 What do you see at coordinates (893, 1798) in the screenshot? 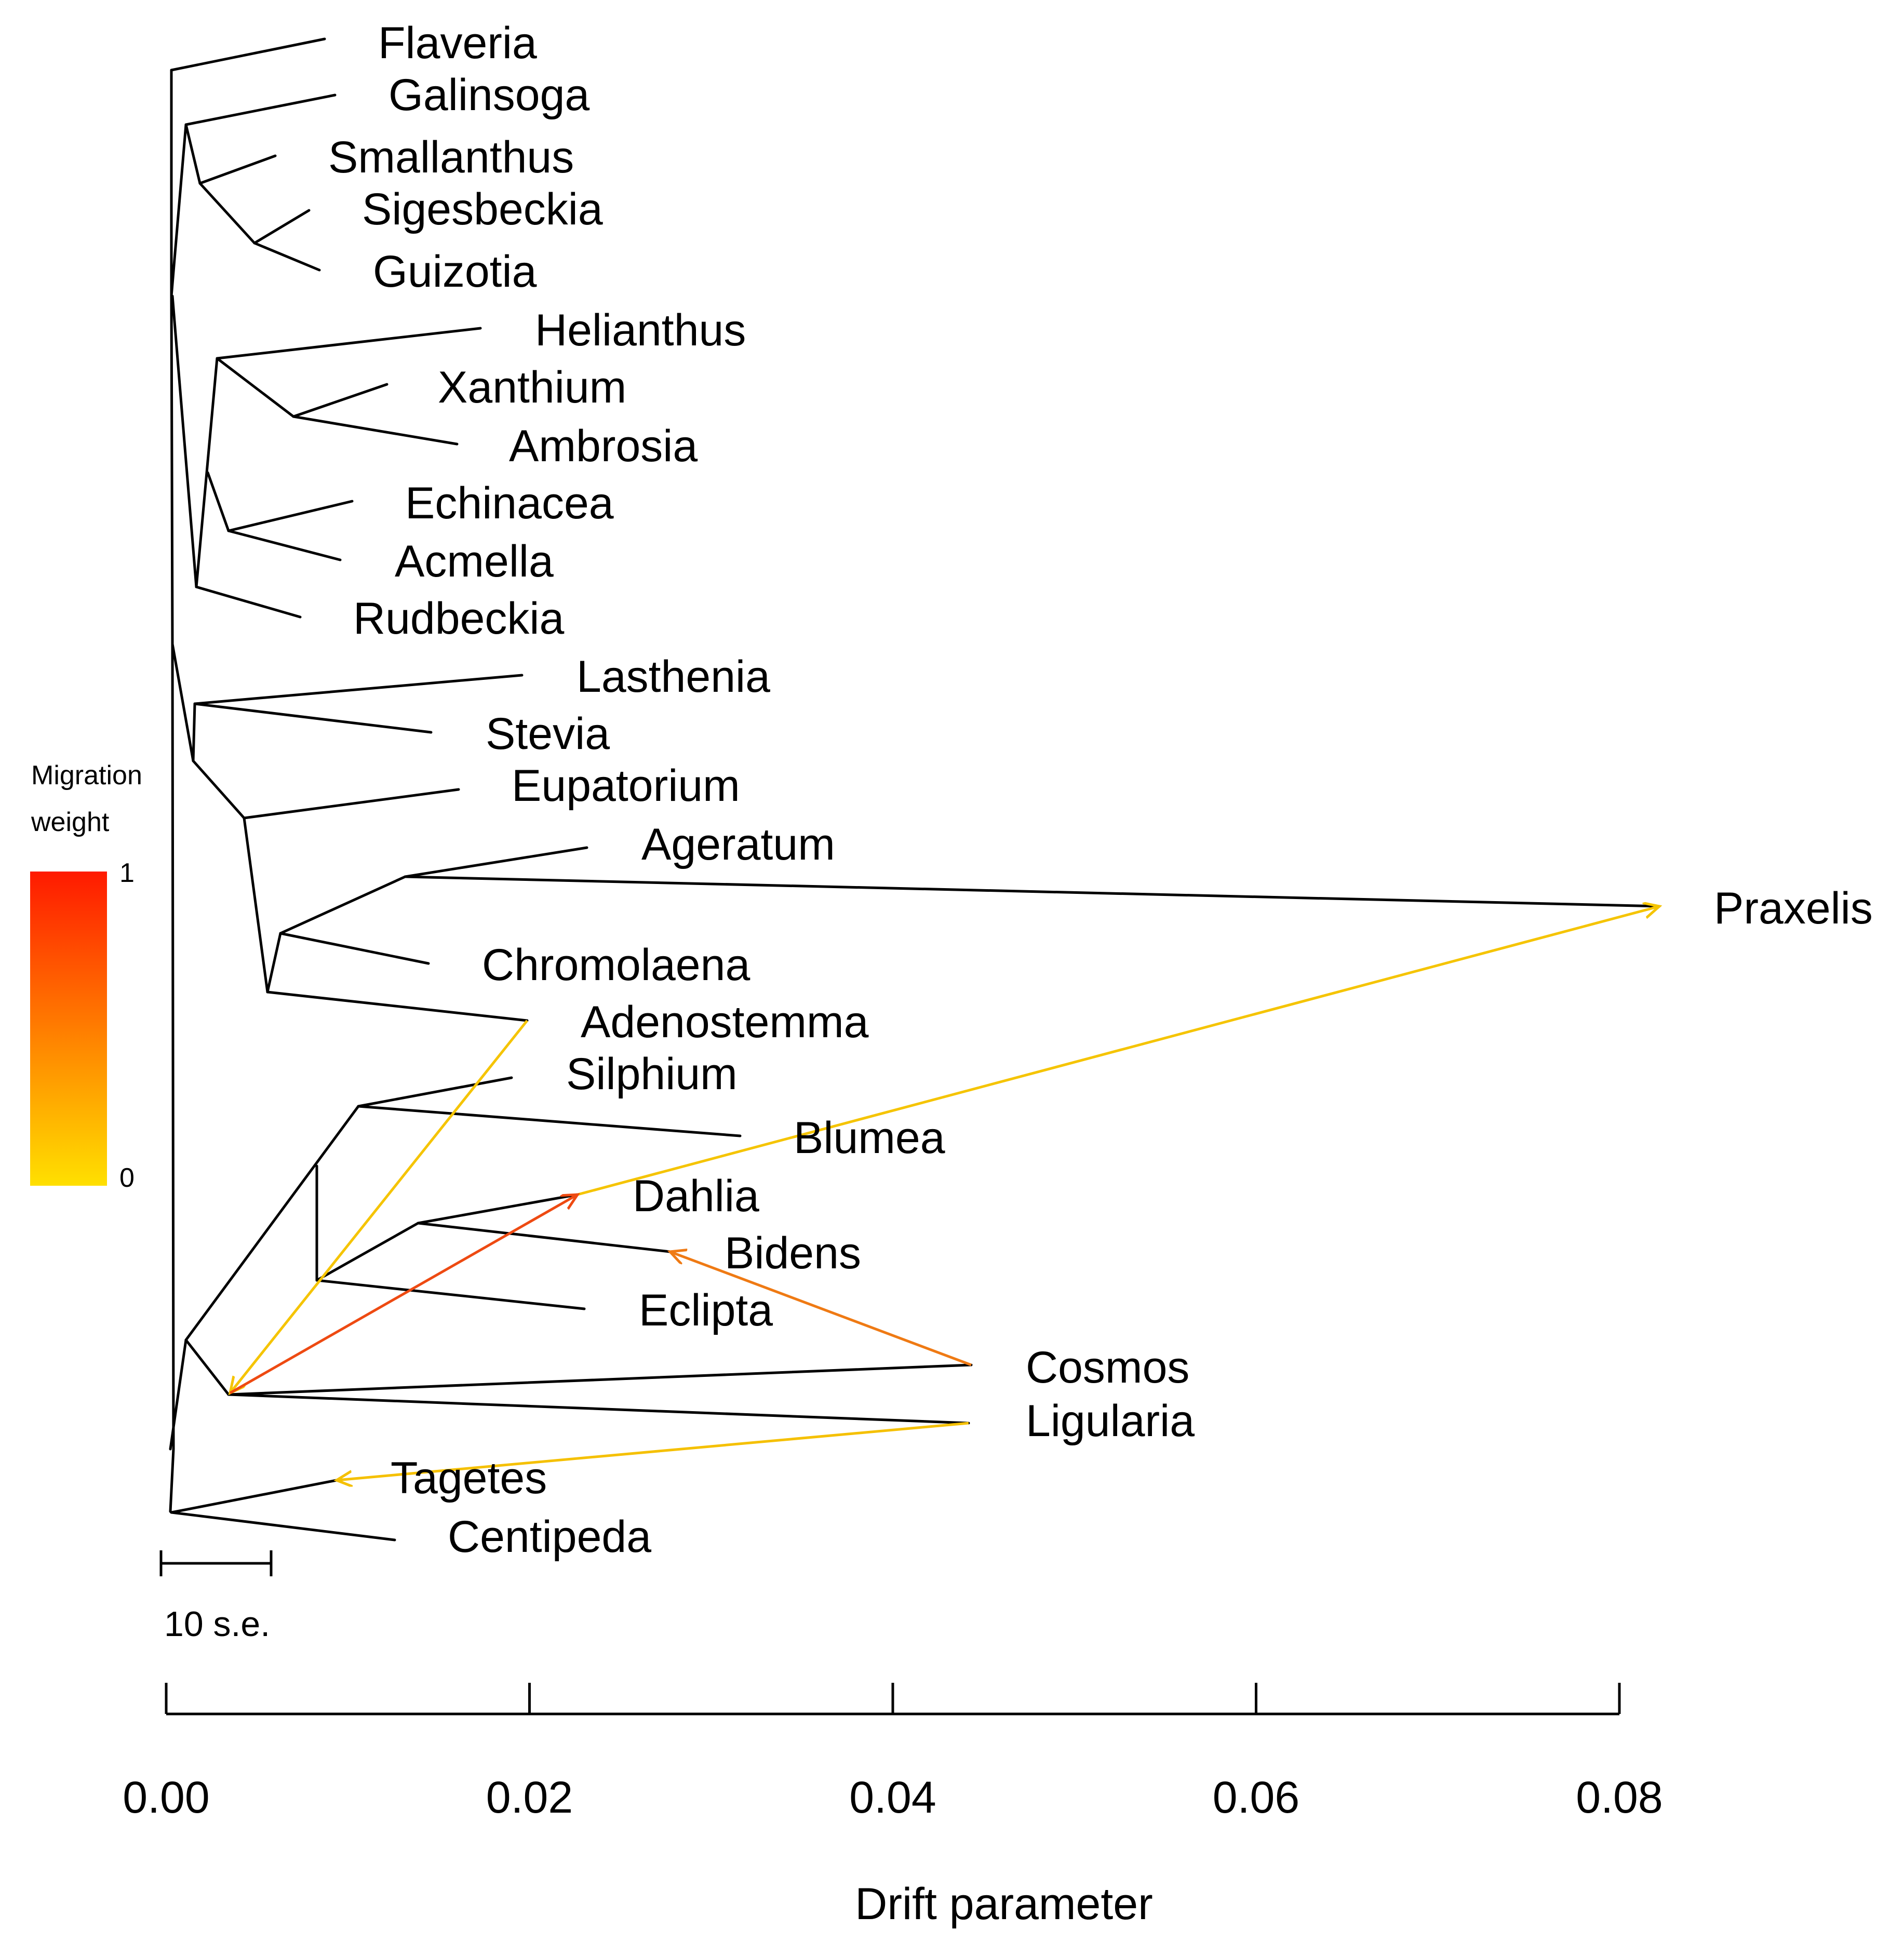
I see `x-axis-tick-label: 0.04` at bounding box center [893, 1798].